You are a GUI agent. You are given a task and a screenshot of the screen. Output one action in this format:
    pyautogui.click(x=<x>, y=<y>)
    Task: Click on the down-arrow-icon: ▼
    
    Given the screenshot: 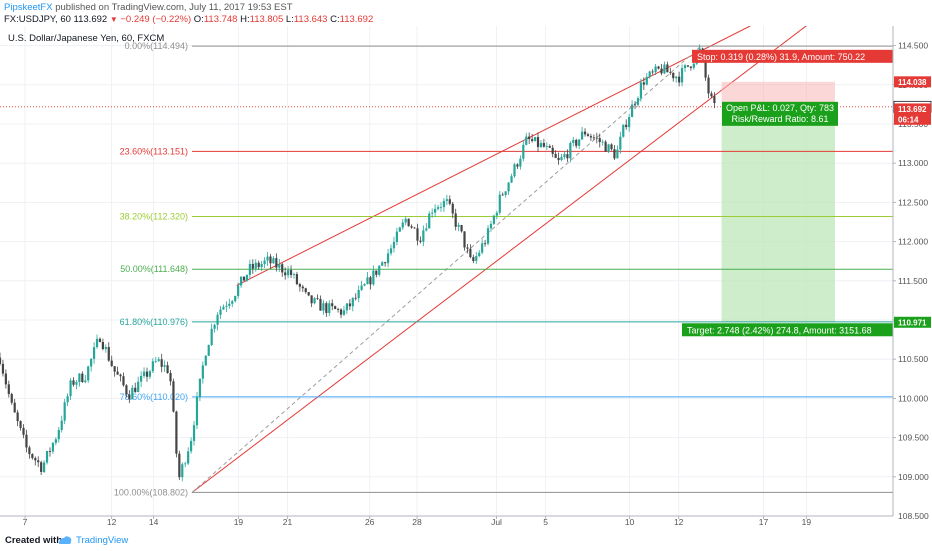 What is the action you would take?
    pyautogui.click(x=113, y=19)
    